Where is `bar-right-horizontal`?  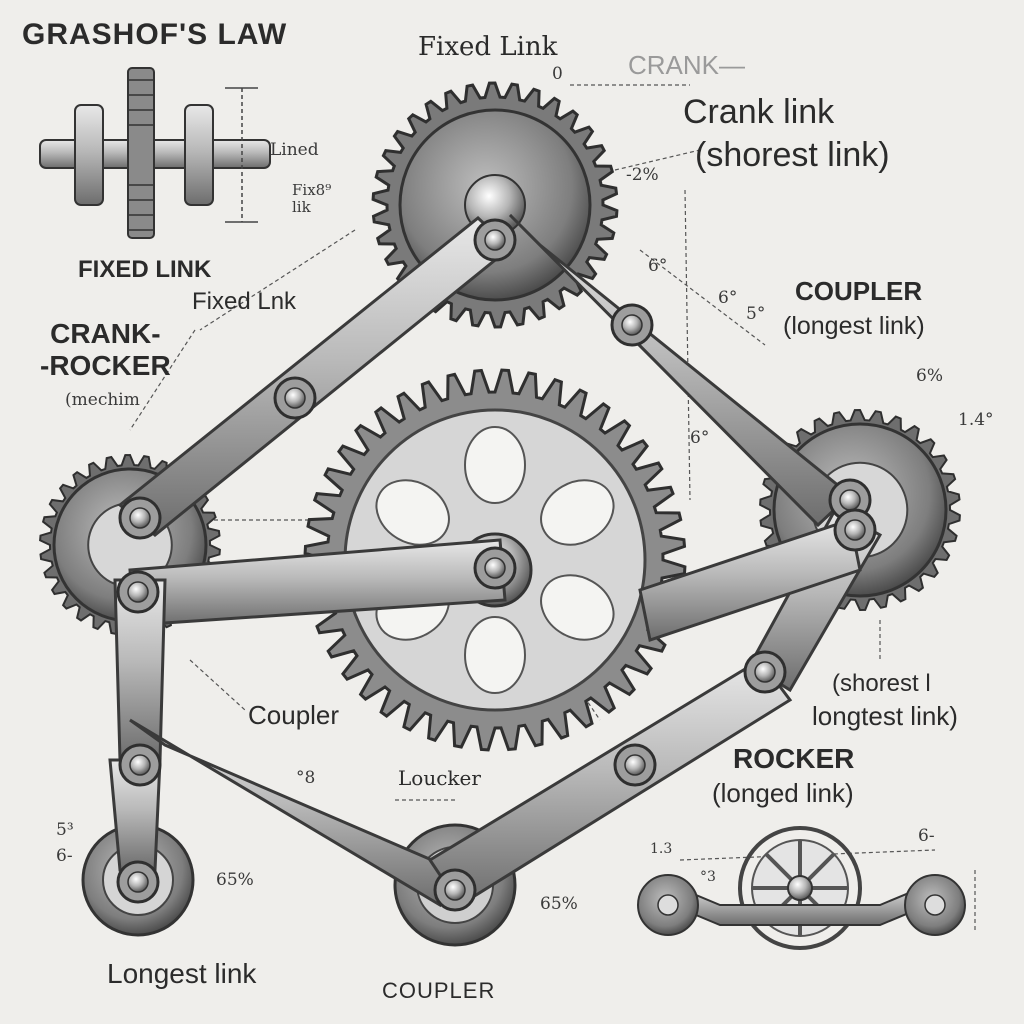 bar-right-horizontal is located at coordinates (750, 580).